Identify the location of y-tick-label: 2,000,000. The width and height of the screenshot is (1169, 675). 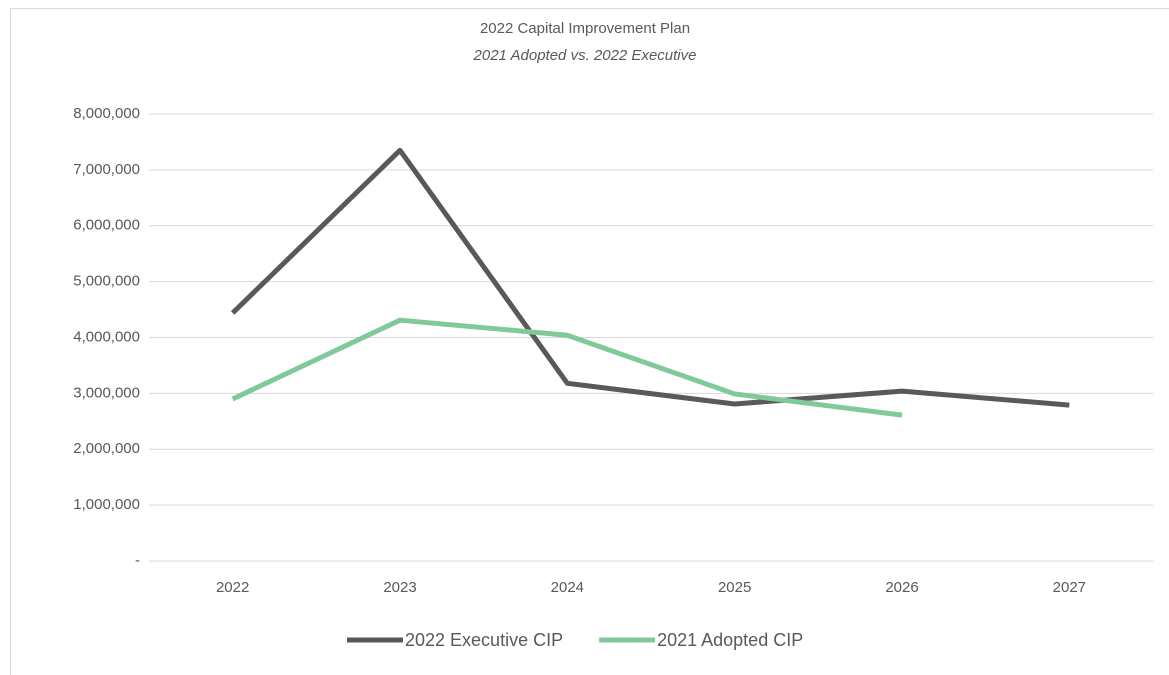
(106, 448).